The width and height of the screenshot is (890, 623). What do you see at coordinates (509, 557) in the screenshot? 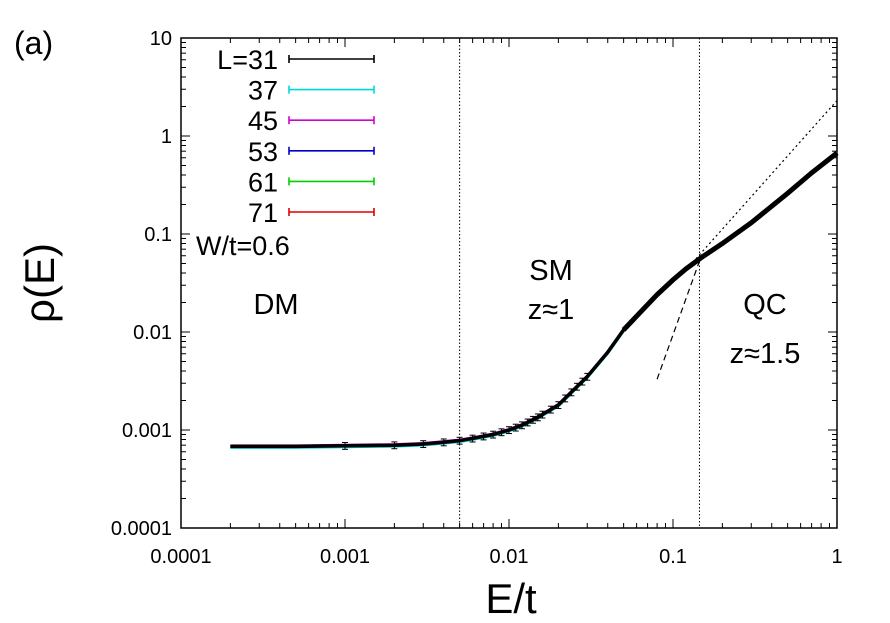
I see `x-tick-label: 0.01` at bounding box center [509, 557].